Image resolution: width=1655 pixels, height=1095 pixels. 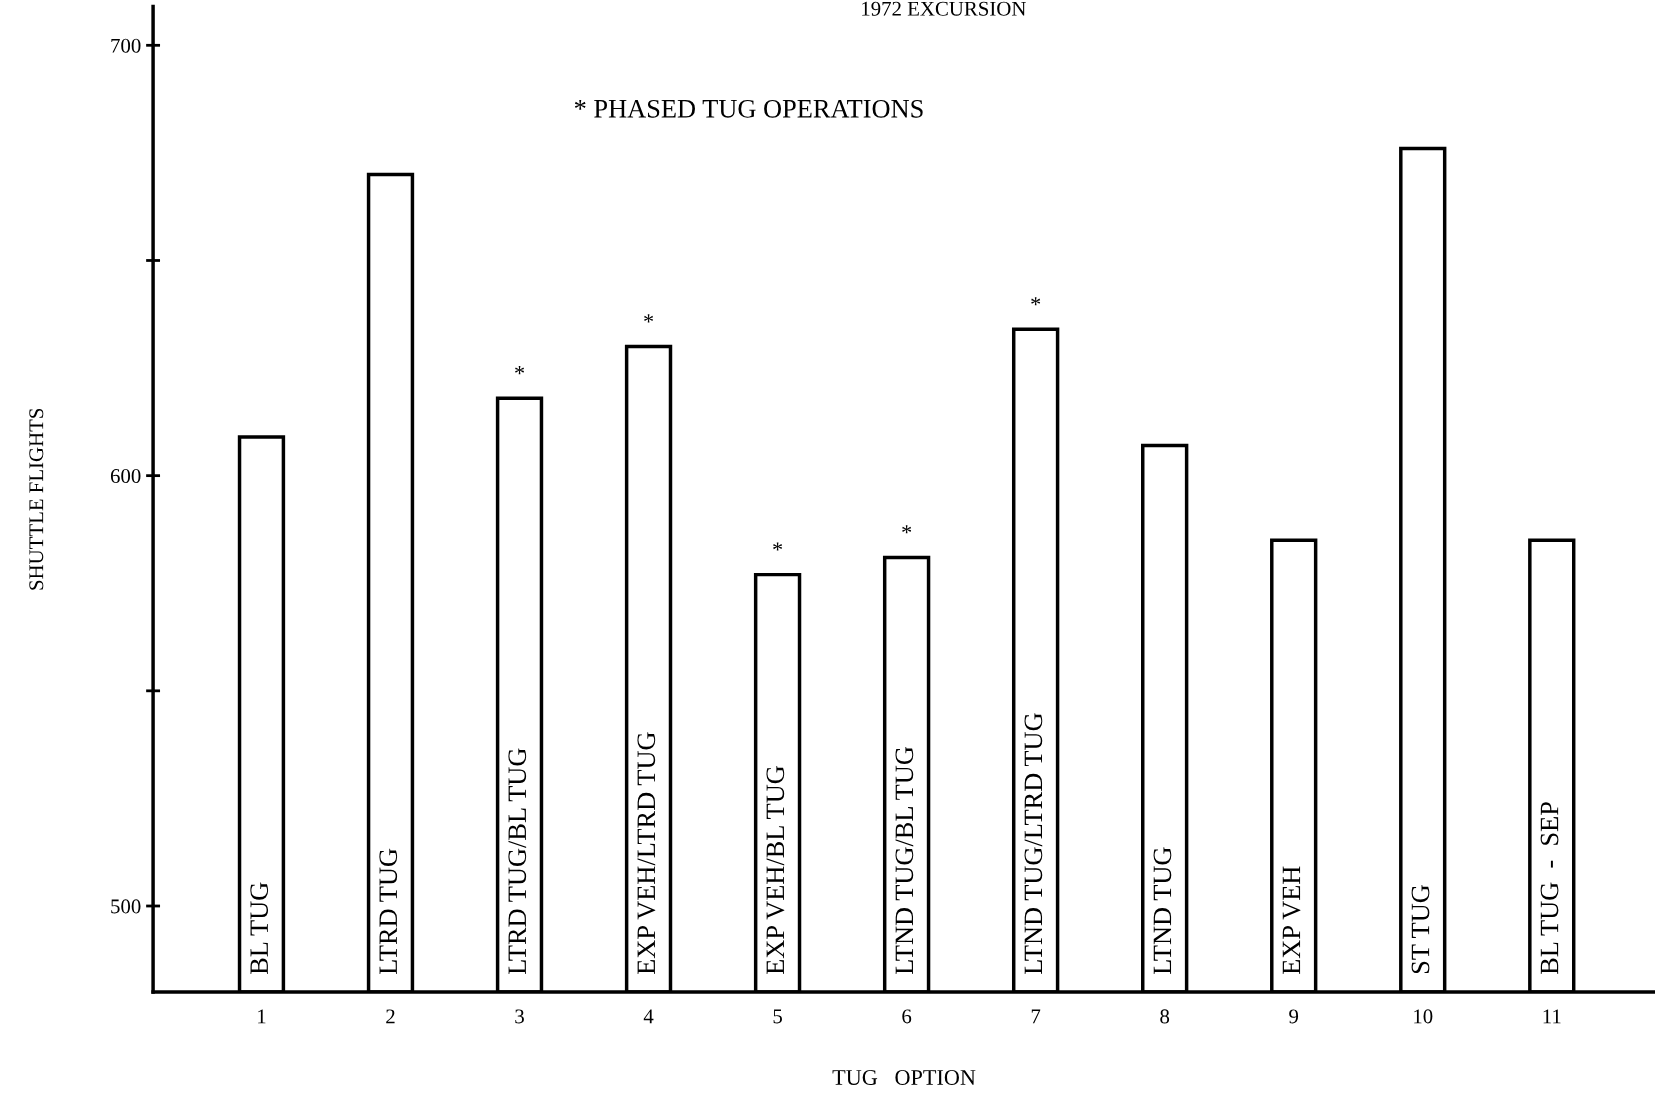 What do you see at coordinates (904, 860) in the screenshot?
I see `annotation: LTND TUG/BL TUG` at bounding box center [904, 860].